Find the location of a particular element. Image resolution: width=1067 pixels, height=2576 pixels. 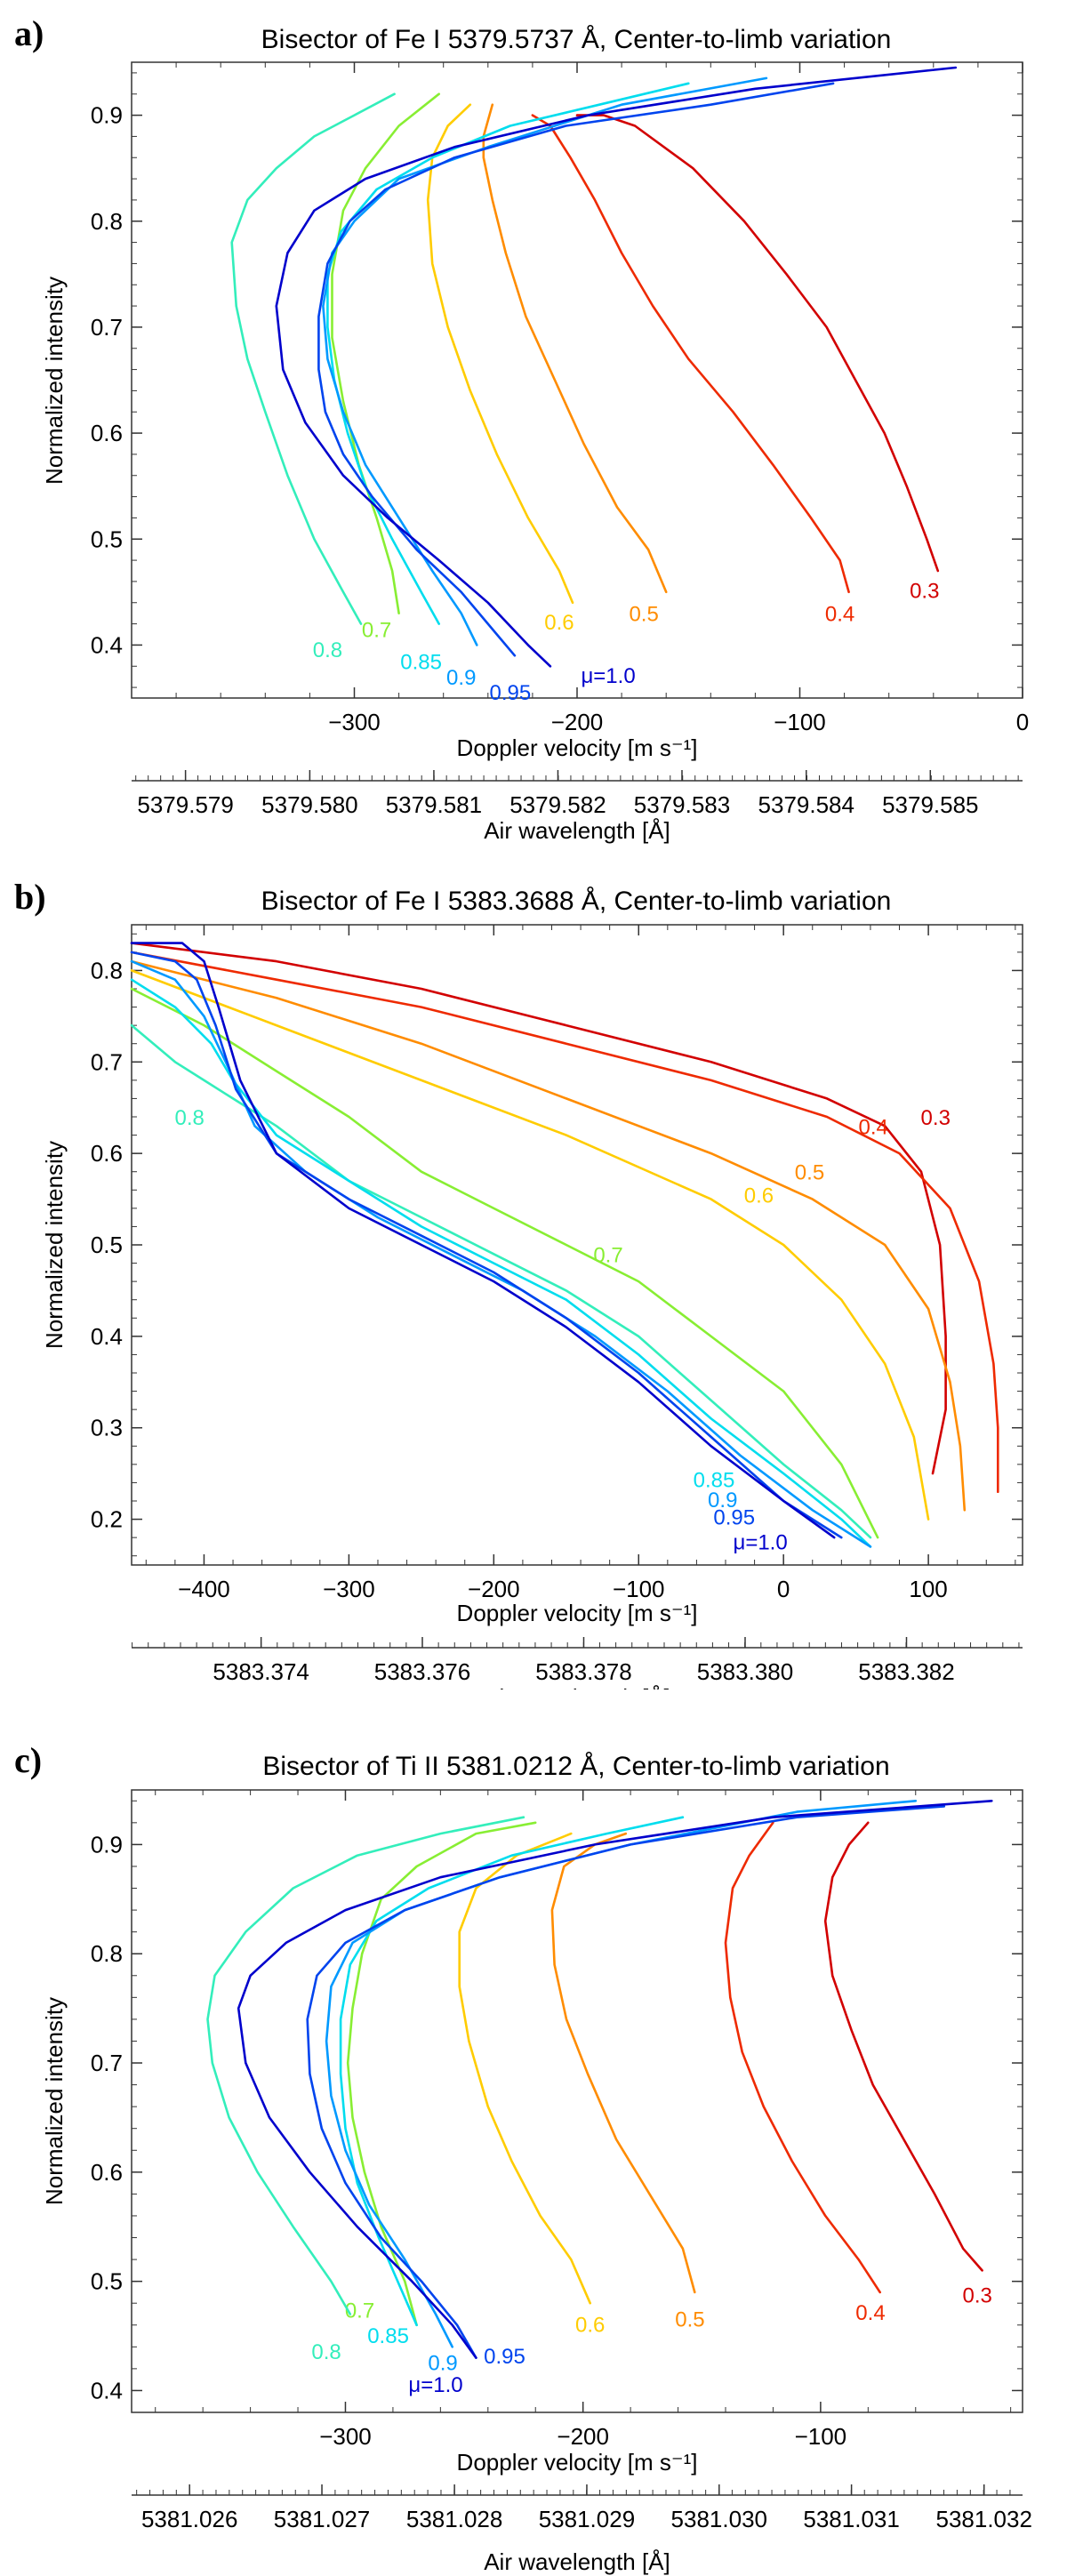

wavelength-tick-label: 5383.382 is located at coordinates (906, 1671).